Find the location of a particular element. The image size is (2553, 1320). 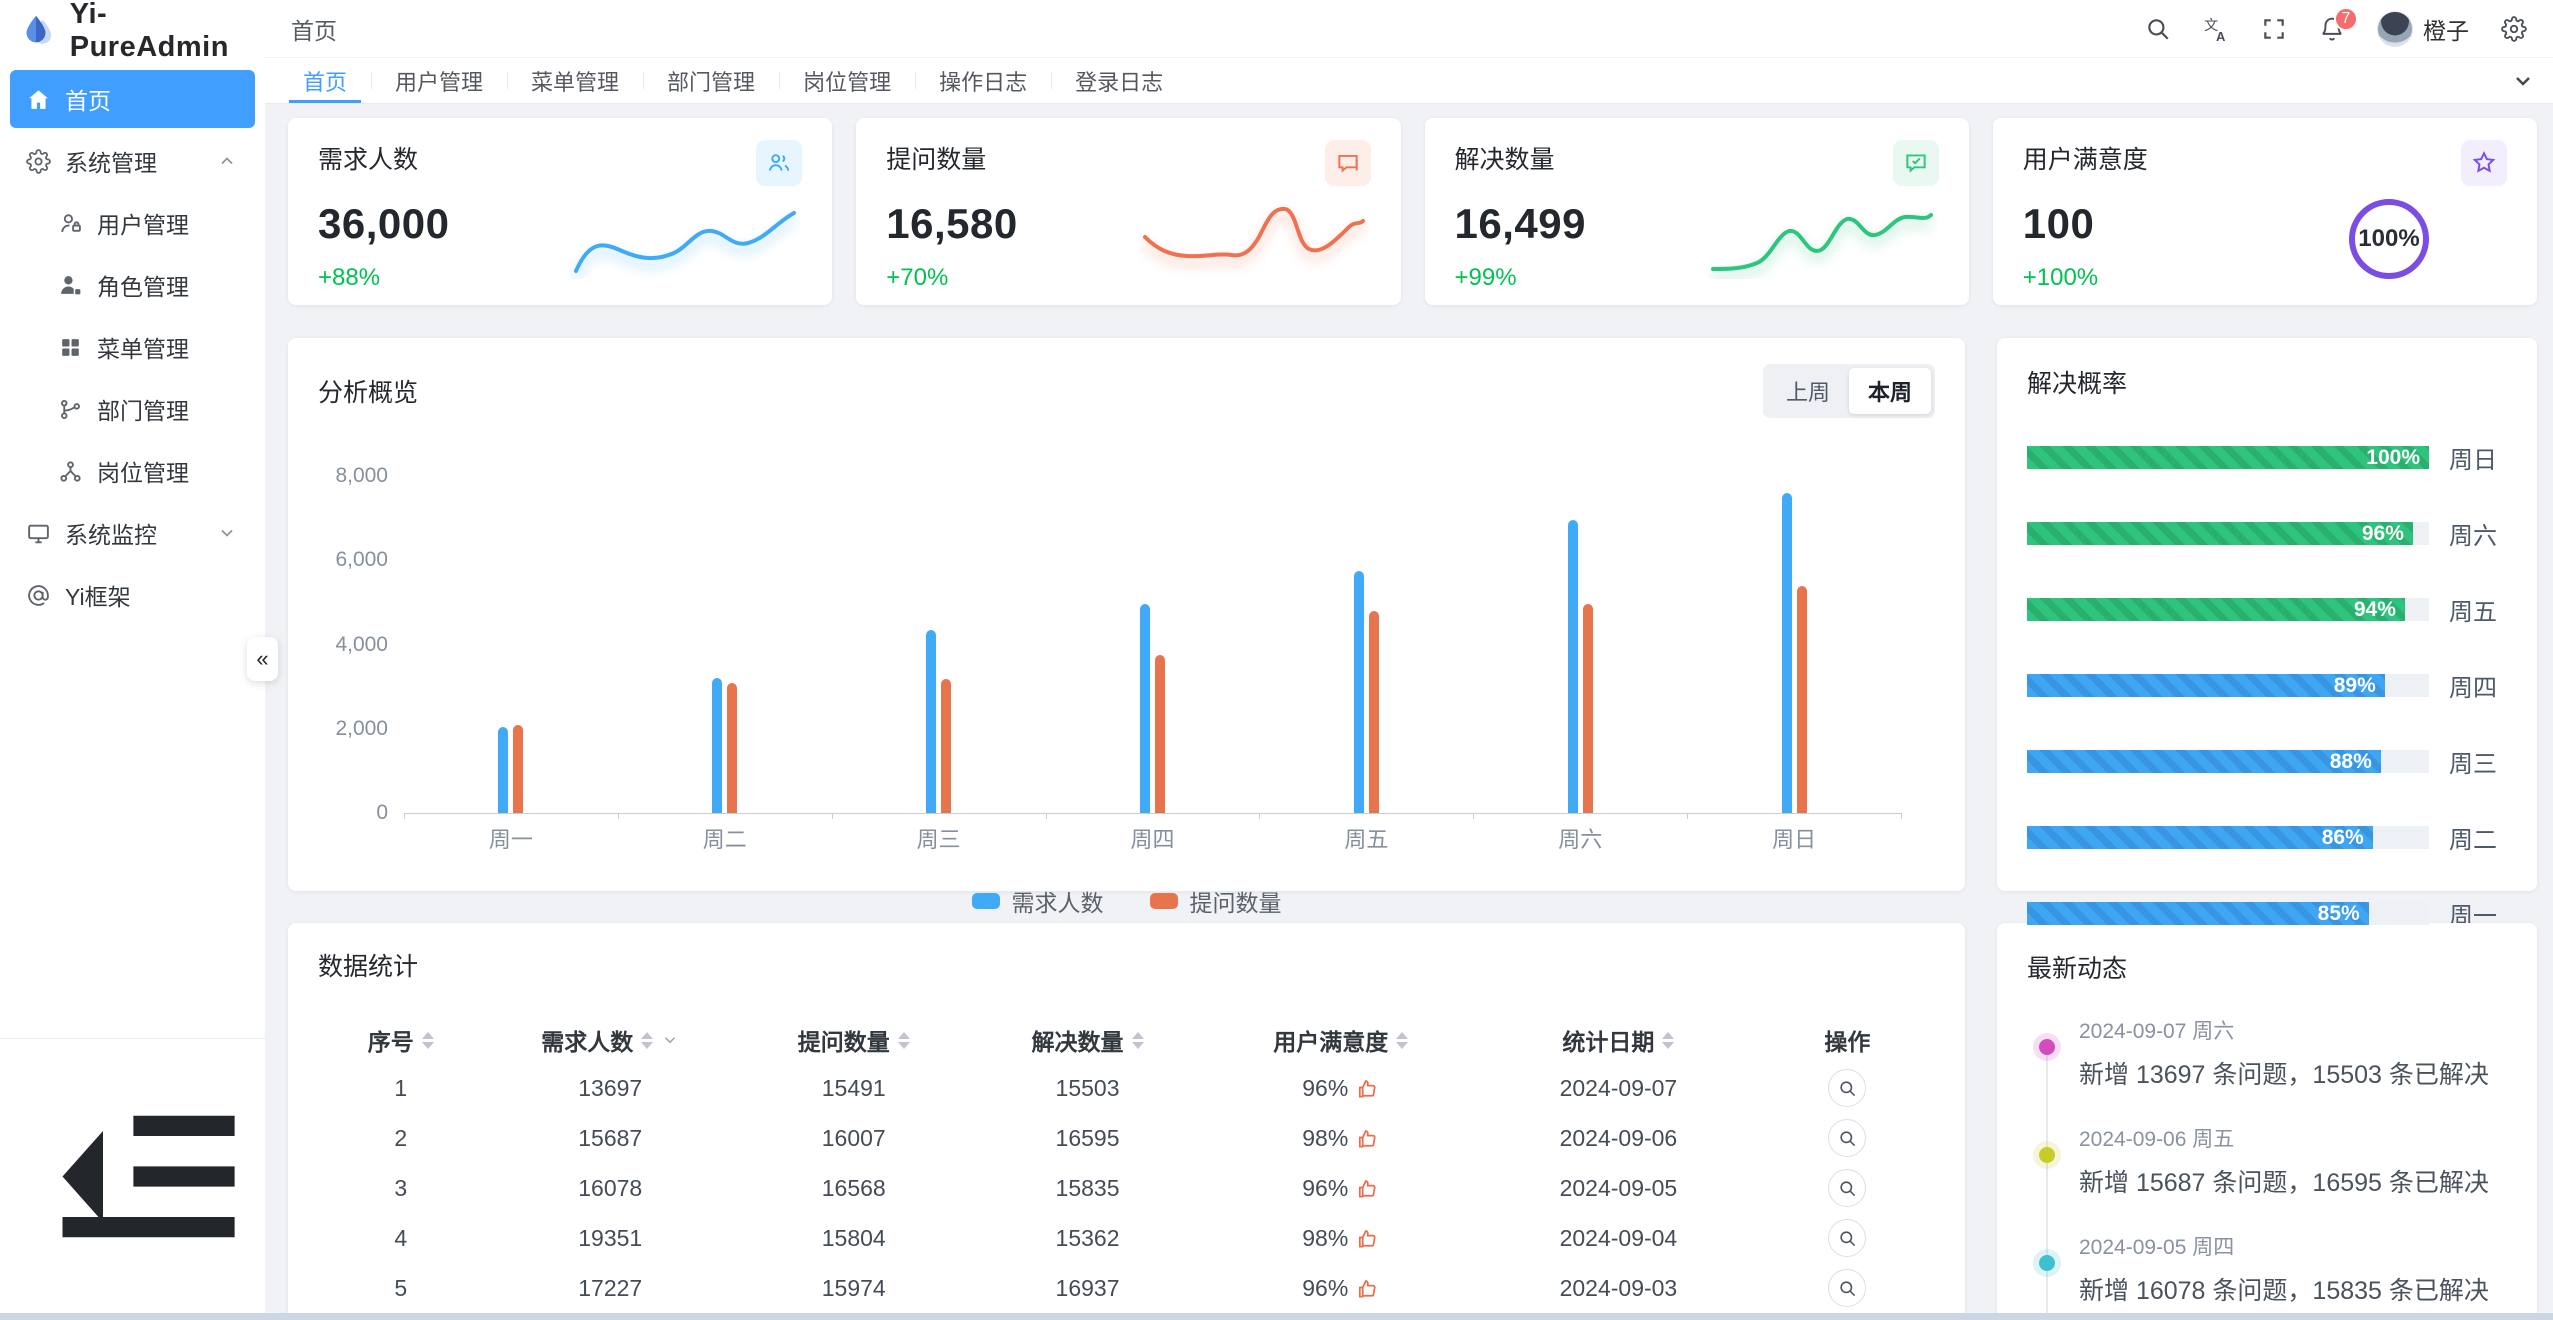

notifications-bell-icon: 7 is located at coordinates (2338, 24).